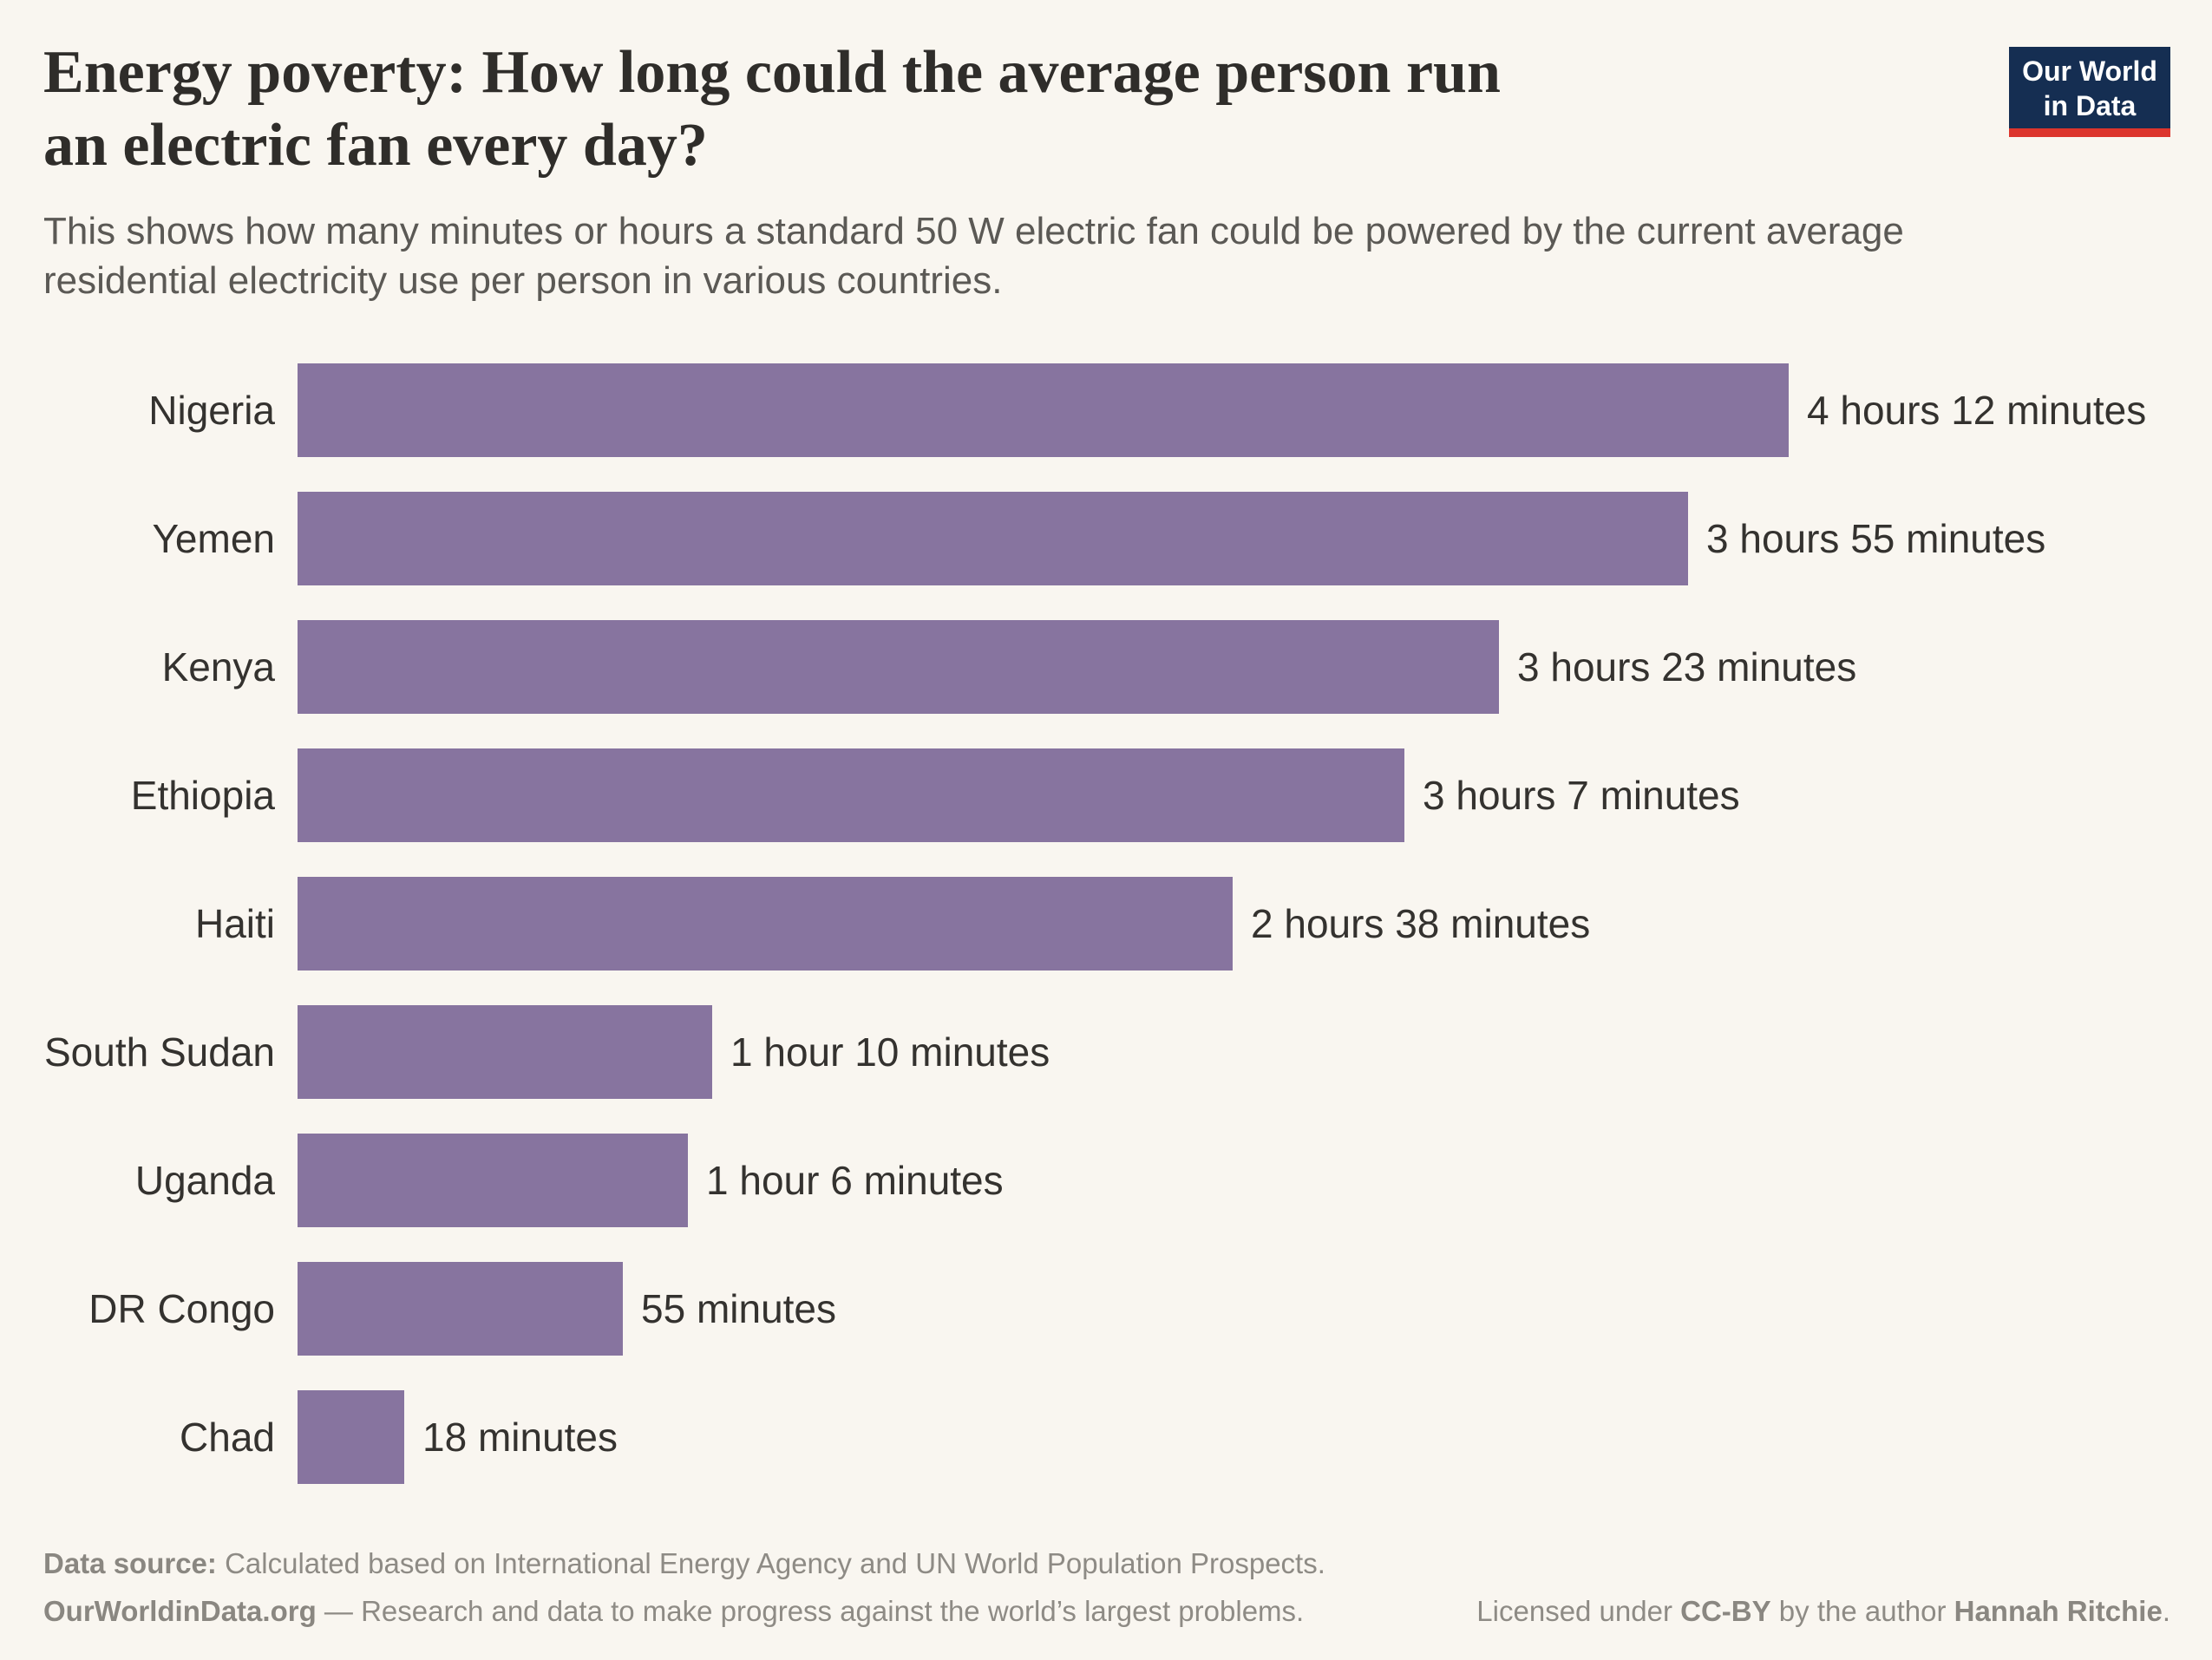 This screenshot has width=2212, height=1660. Describe the element at coordinates (228, 1437) in the screenshot. I see `country-label: Chad` at that location.